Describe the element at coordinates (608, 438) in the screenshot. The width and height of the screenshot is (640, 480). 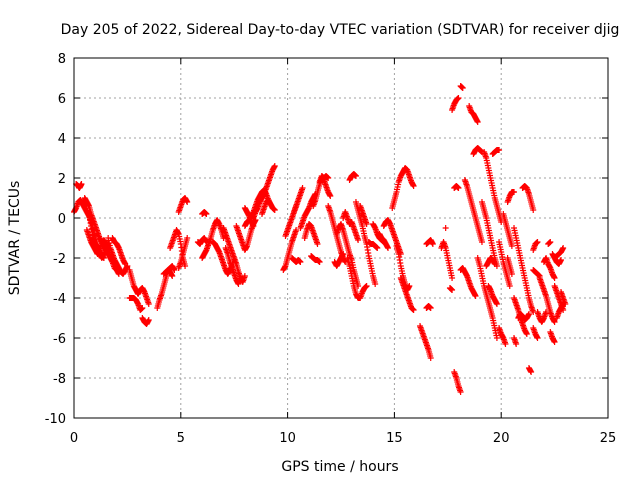
I see `x-tick-label: 25` at that location.